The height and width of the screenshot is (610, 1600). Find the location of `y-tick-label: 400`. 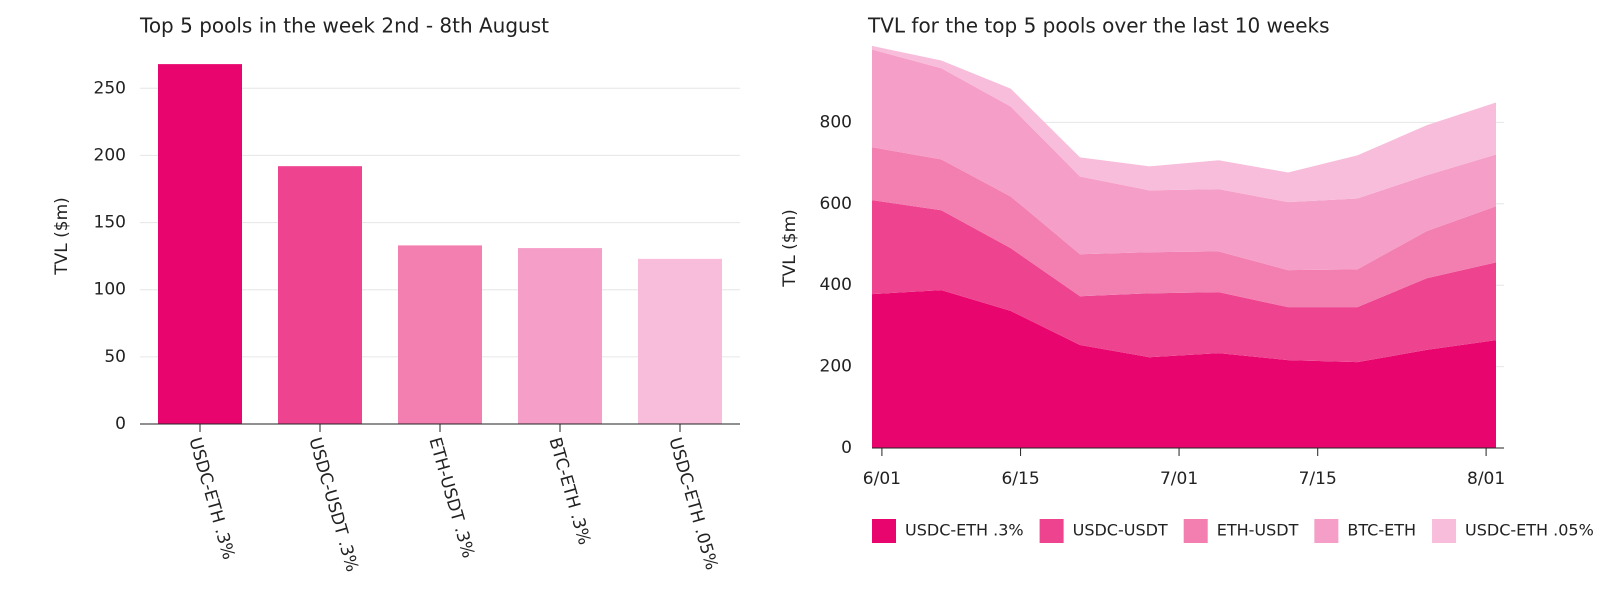

y-tick-label: 400 is located at coordinates (836, 285).